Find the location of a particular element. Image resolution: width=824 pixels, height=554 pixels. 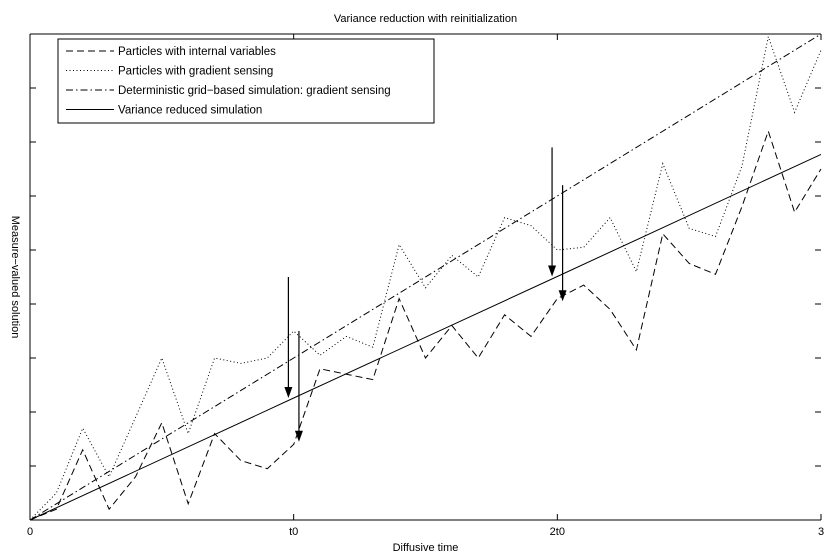

x-tick-label: 2t0 is located at coordinates (557, 532).